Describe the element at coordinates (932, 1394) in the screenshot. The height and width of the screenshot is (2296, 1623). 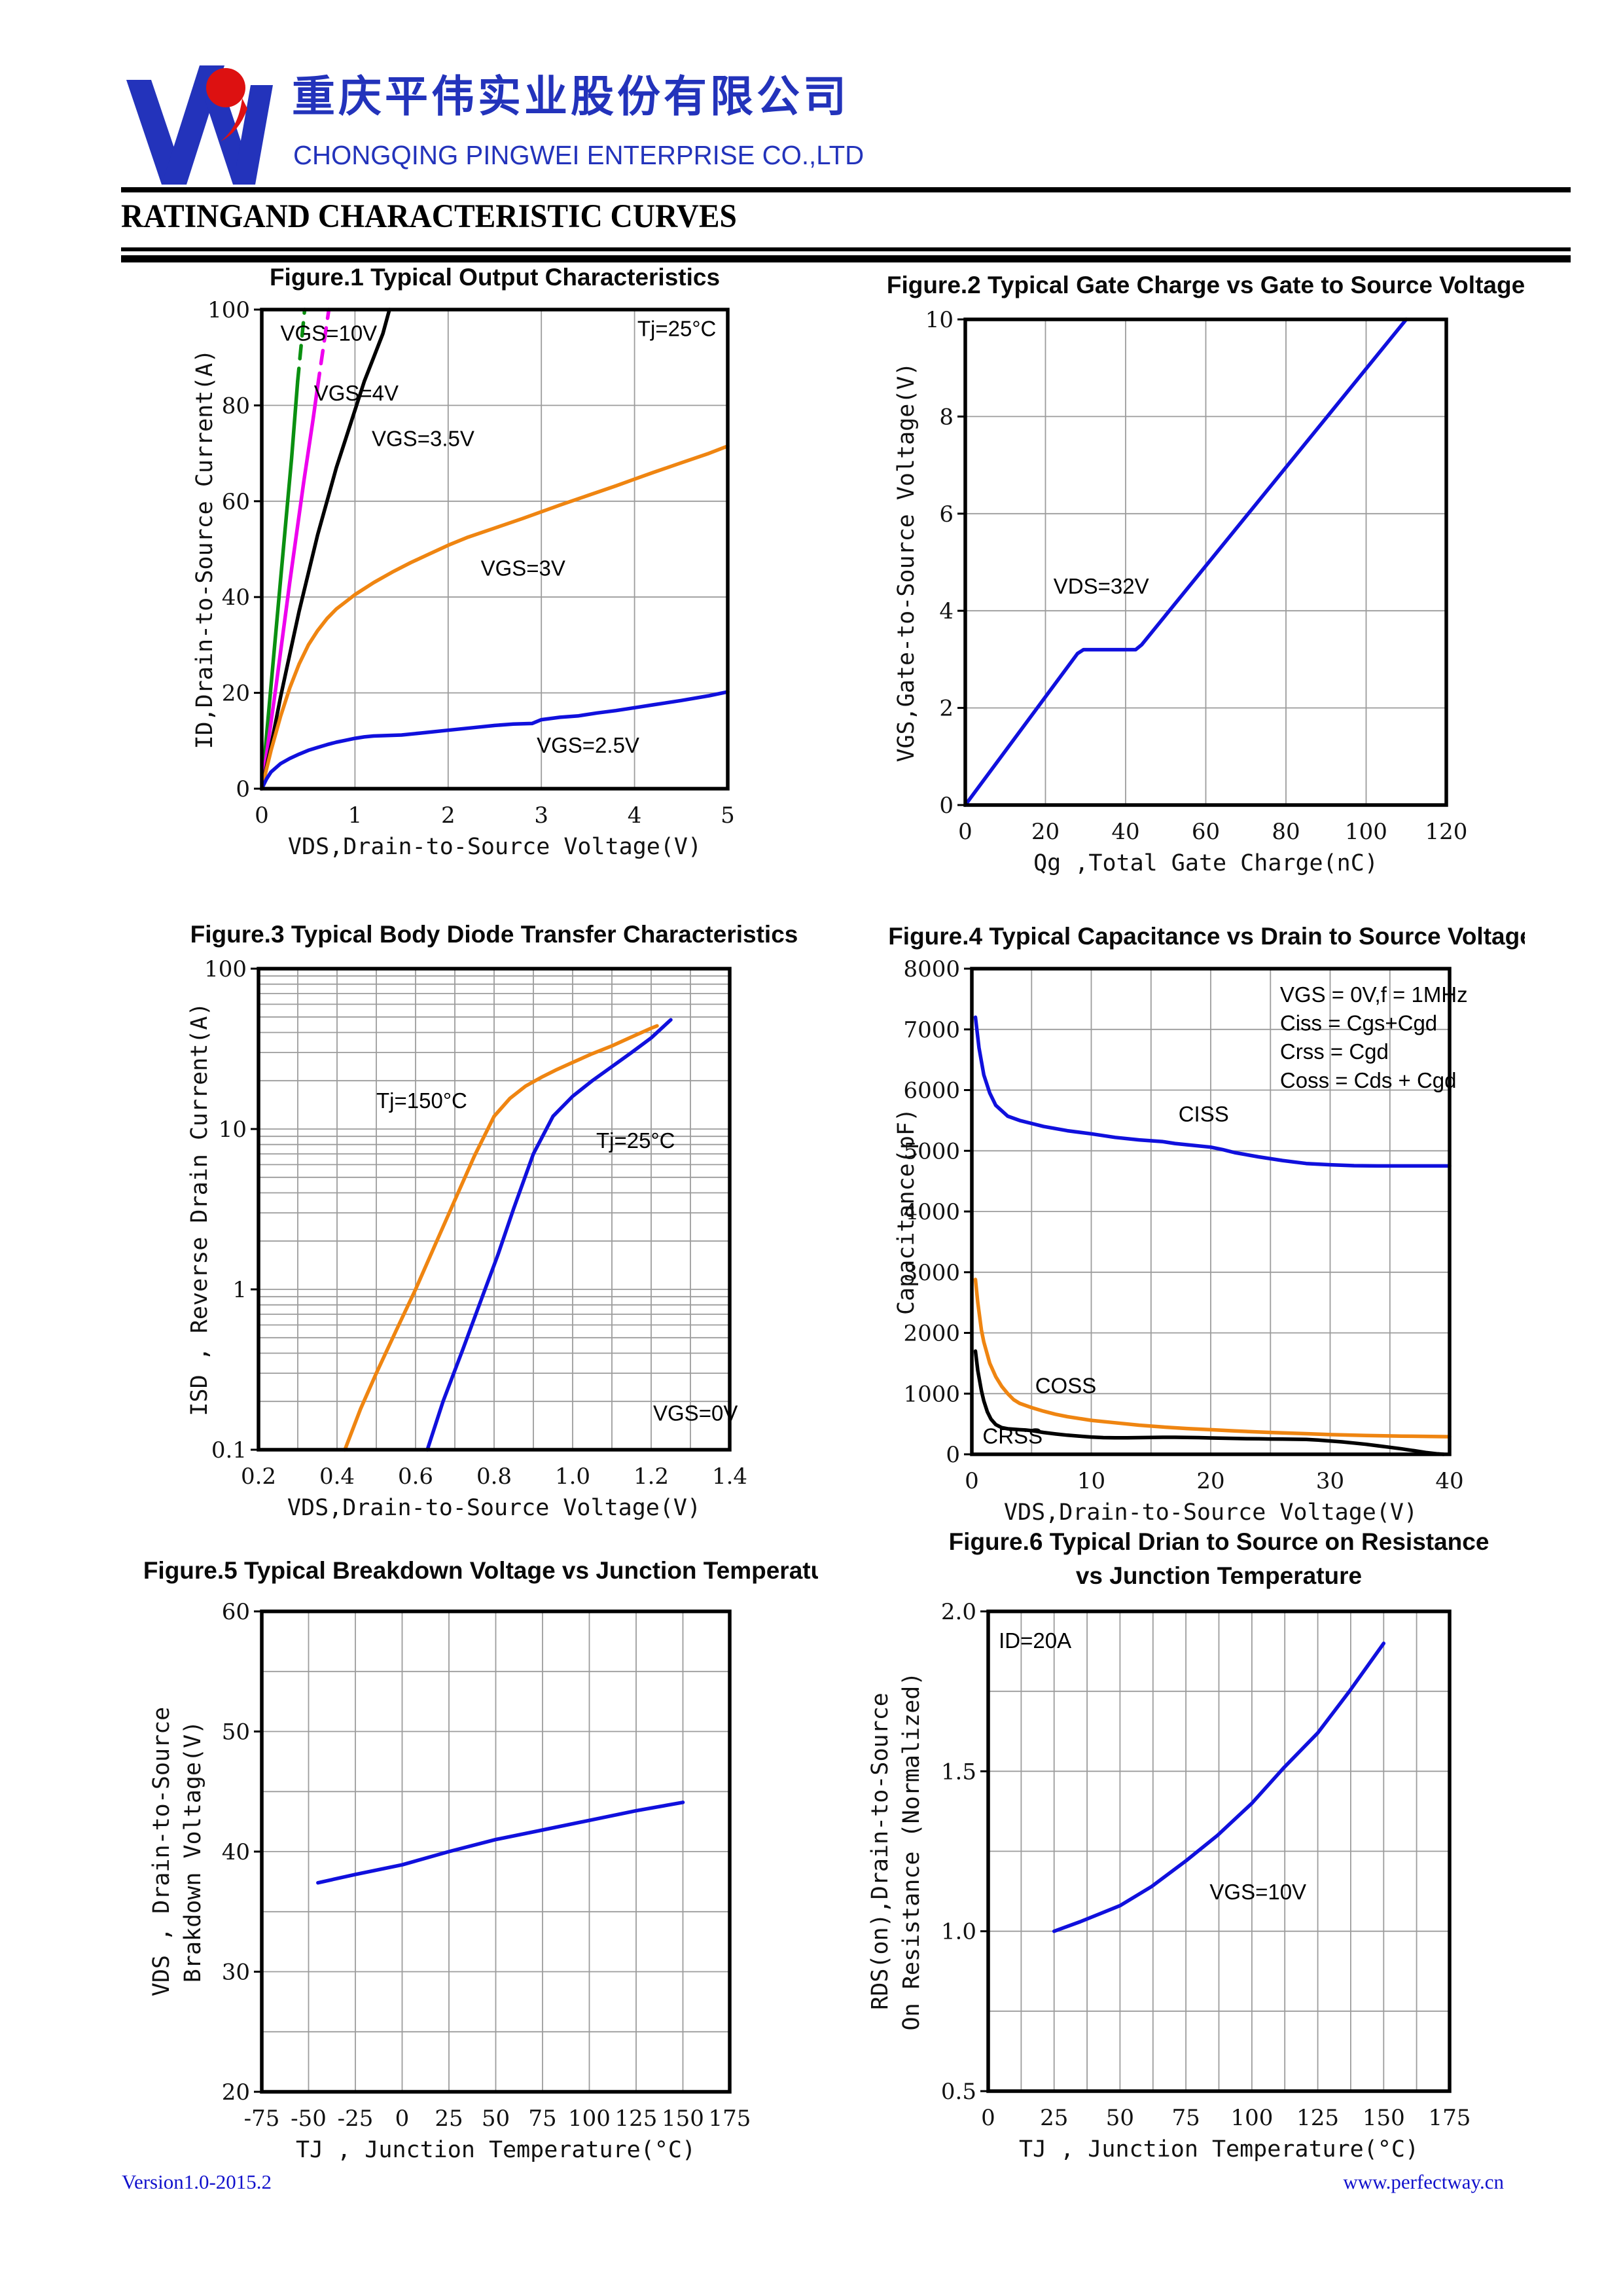
I see `svg-text: 1000` at that location.